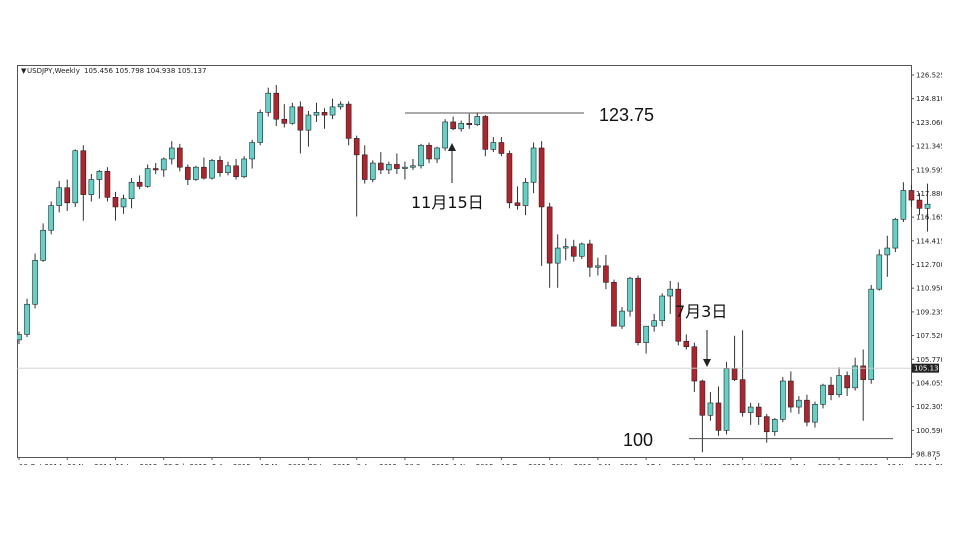 The width and height of the screenshot is (960, 540). Describe the element at coordinates (925, 368) in the screenshot. I see `current-price-badge` at that location.